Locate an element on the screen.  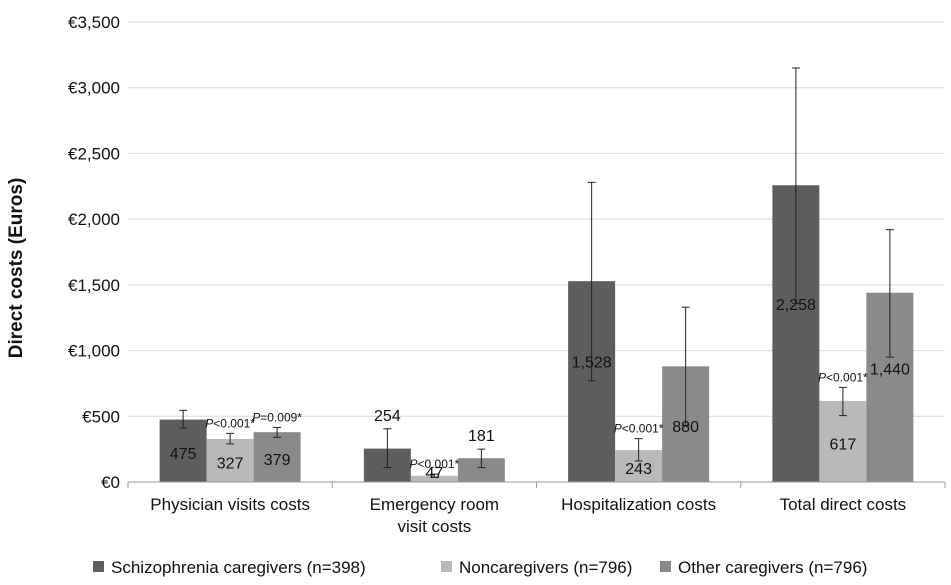
data-label: 880 is located at coordinates (685, 427).